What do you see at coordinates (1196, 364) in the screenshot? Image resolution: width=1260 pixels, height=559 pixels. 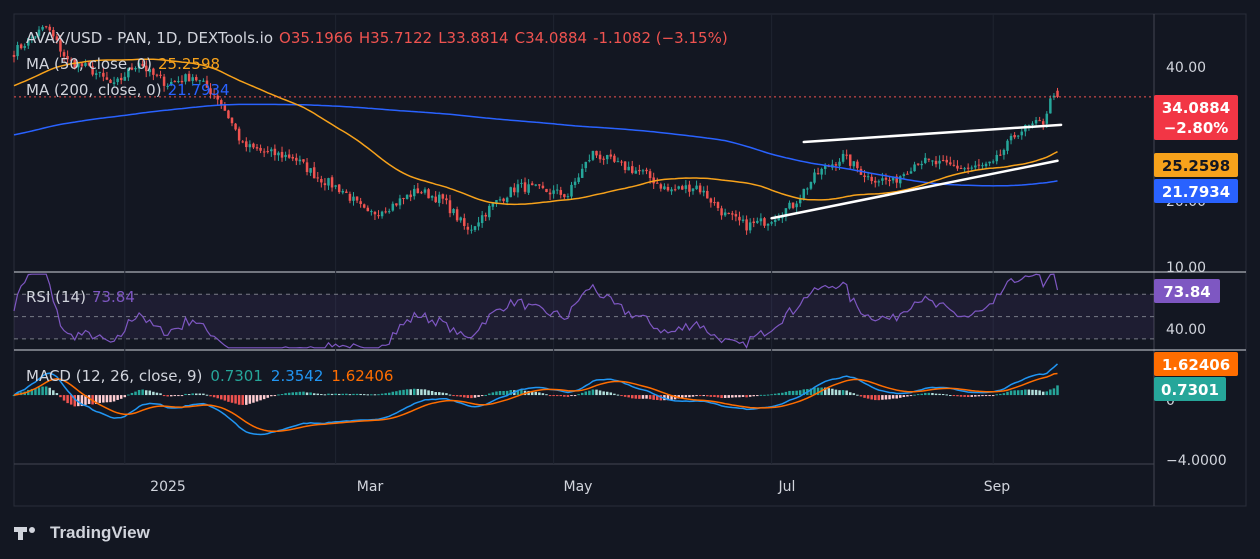 I see `macd-signal-badge: 1.62406` at bounding box center [1196, 364].